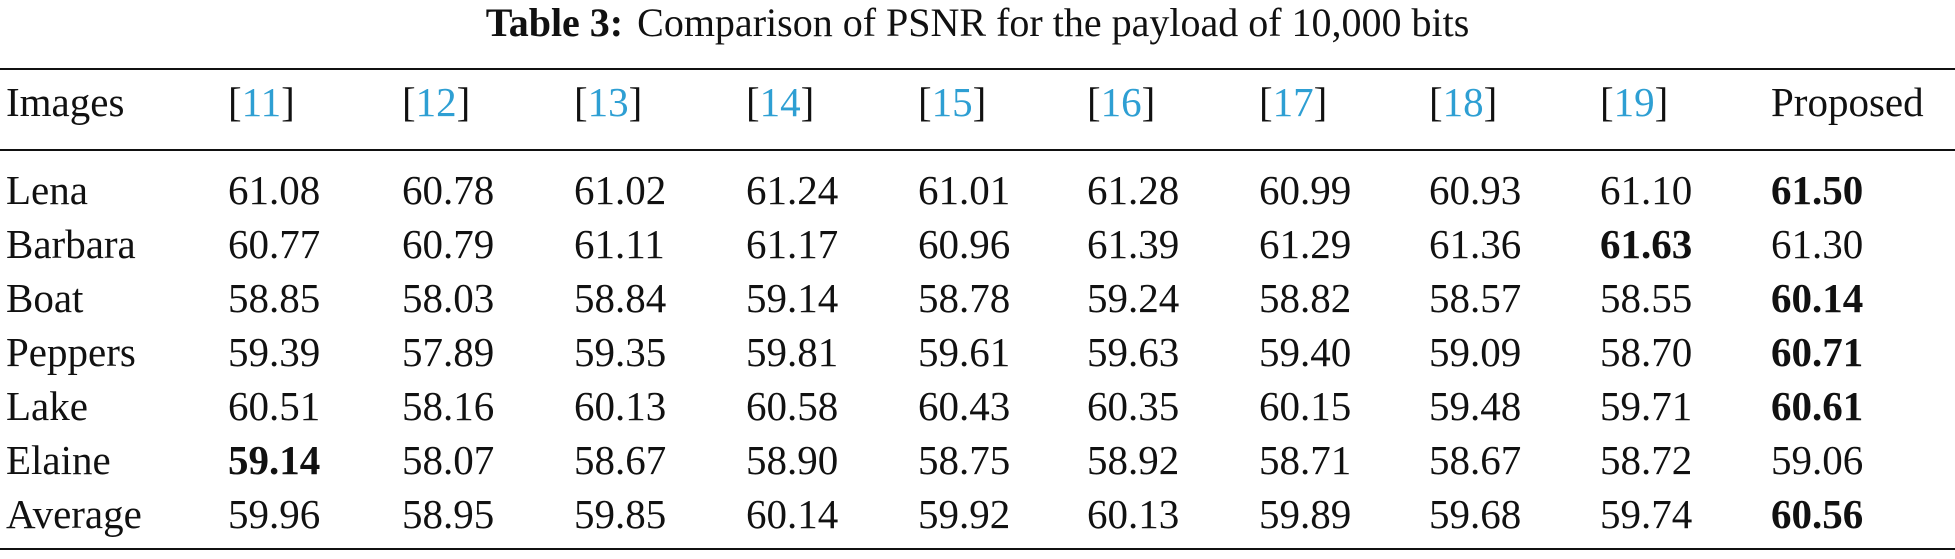 The width and height of the screenshot is (1955, 559). I want to click on reference-link: 16, so click(1121, 102).